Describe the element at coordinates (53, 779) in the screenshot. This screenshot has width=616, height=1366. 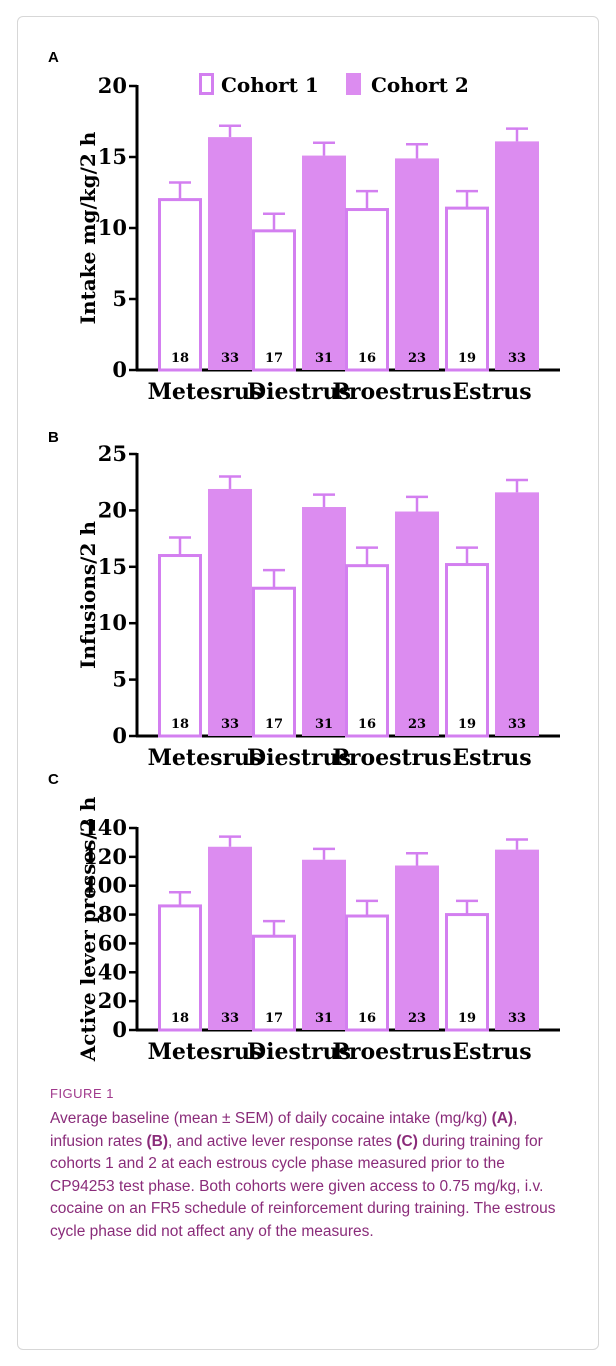
I see `panel-c-letter: C` at that location.